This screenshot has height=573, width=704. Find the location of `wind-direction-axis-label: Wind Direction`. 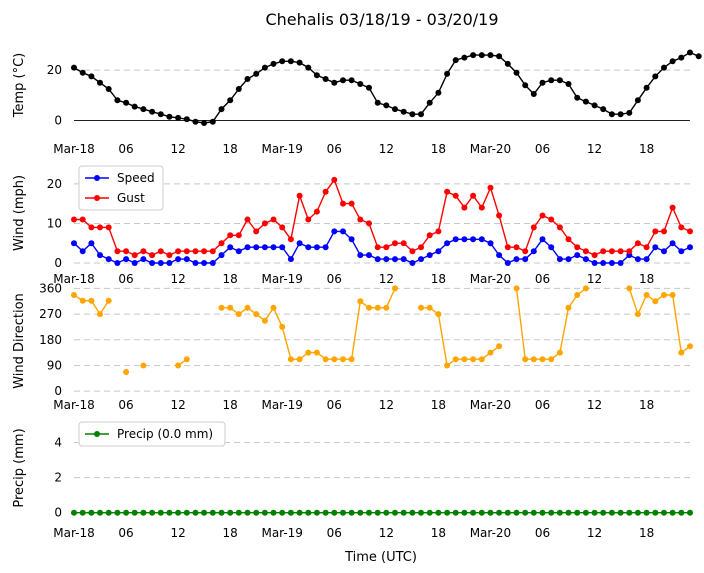

wind-direction-axis-label: Wind Direction is located at coordinates (19, 341).